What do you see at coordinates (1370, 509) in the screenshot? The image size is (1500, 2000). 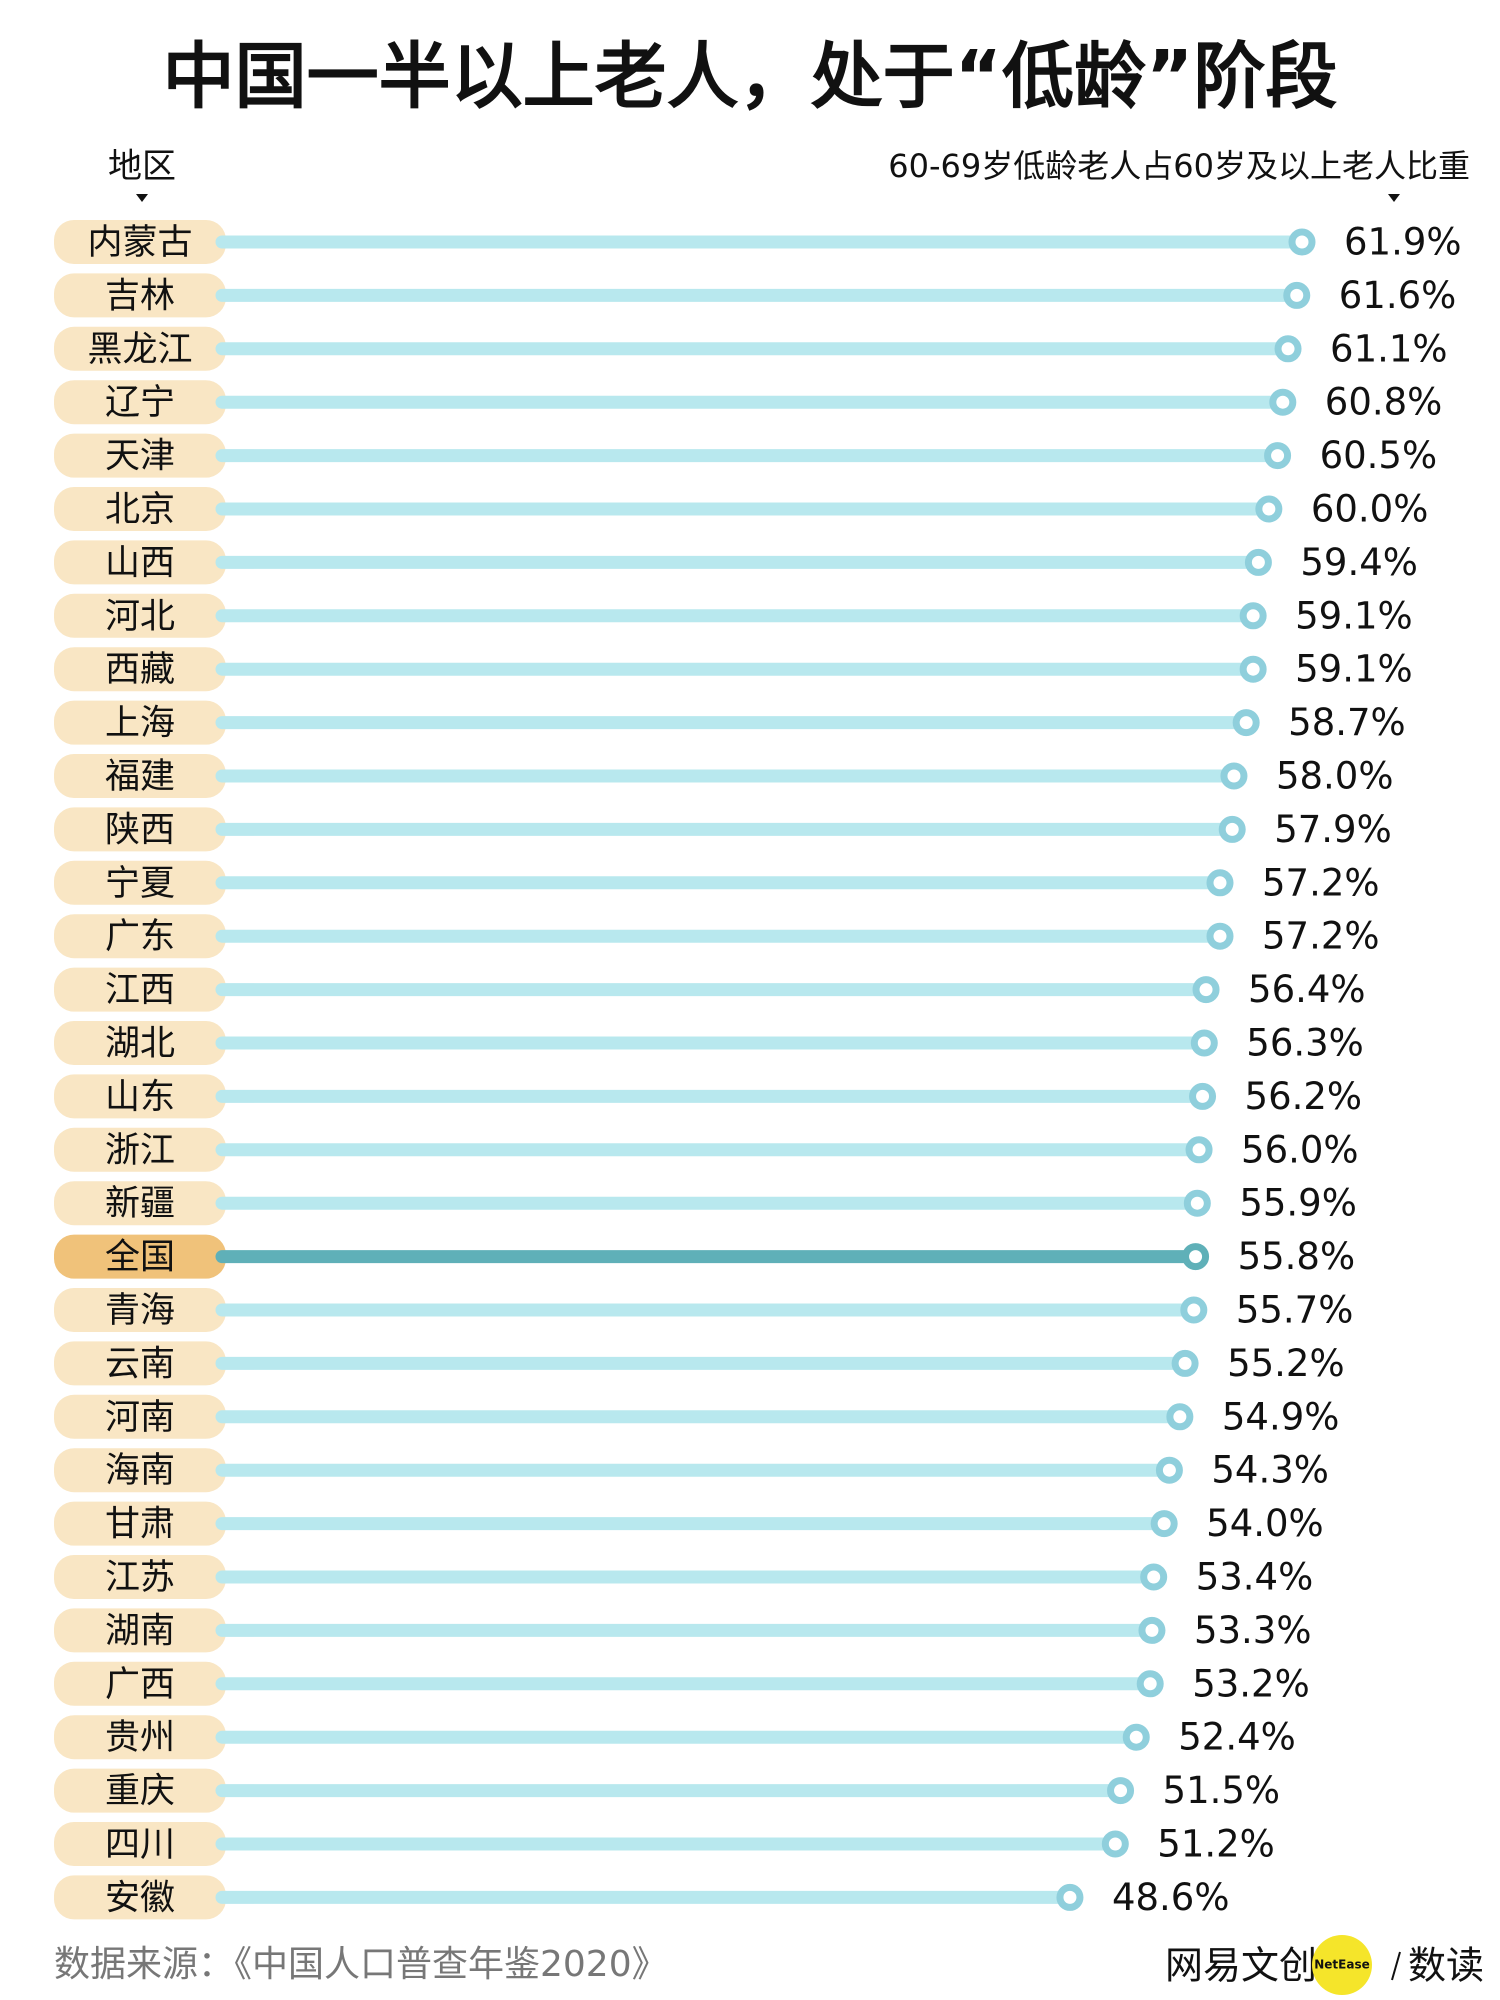 I see `value-label: 60.0%` at bounding box center [1370, 509].